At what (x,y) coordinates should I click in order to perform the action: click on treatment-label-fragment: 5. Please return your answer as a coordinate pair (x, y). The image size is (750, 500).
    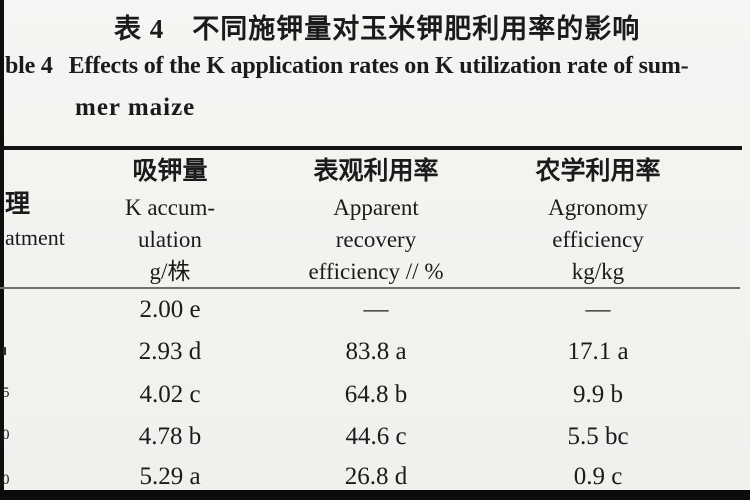
    Looking at the image, I should click on (6, 393).